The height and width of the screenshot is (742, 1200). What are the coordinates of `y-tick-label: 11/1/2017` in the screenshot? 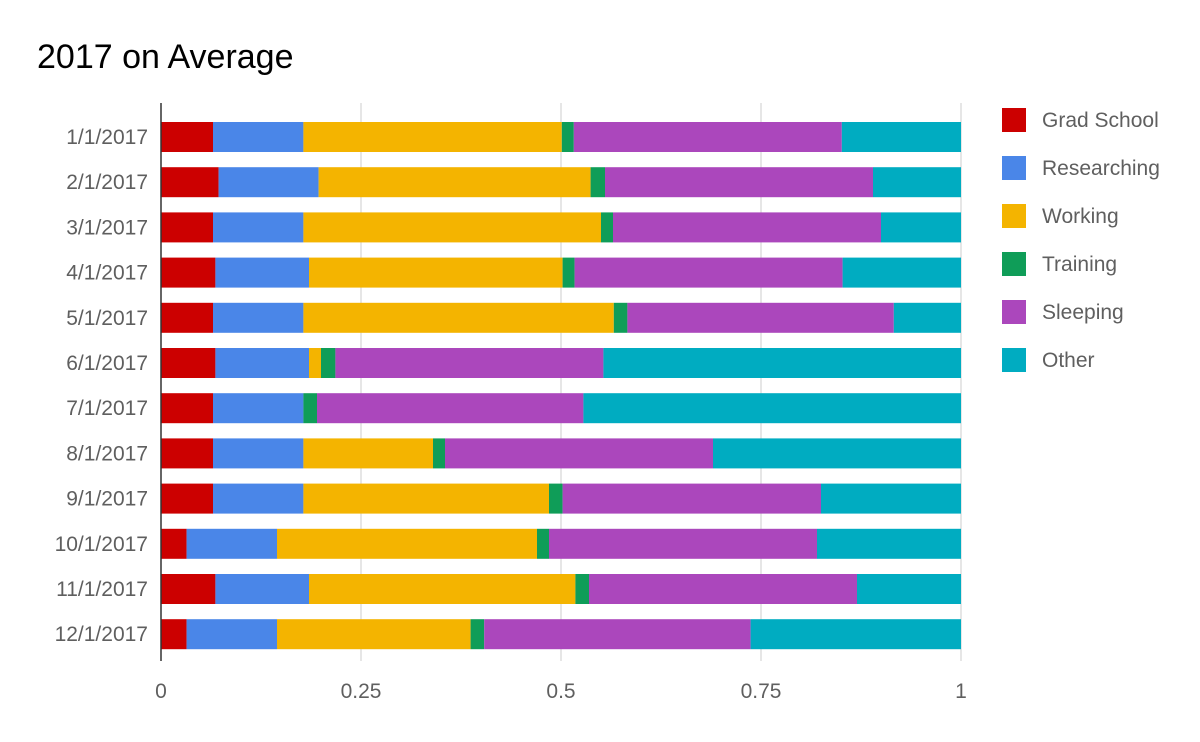 It's located at (102, 589).